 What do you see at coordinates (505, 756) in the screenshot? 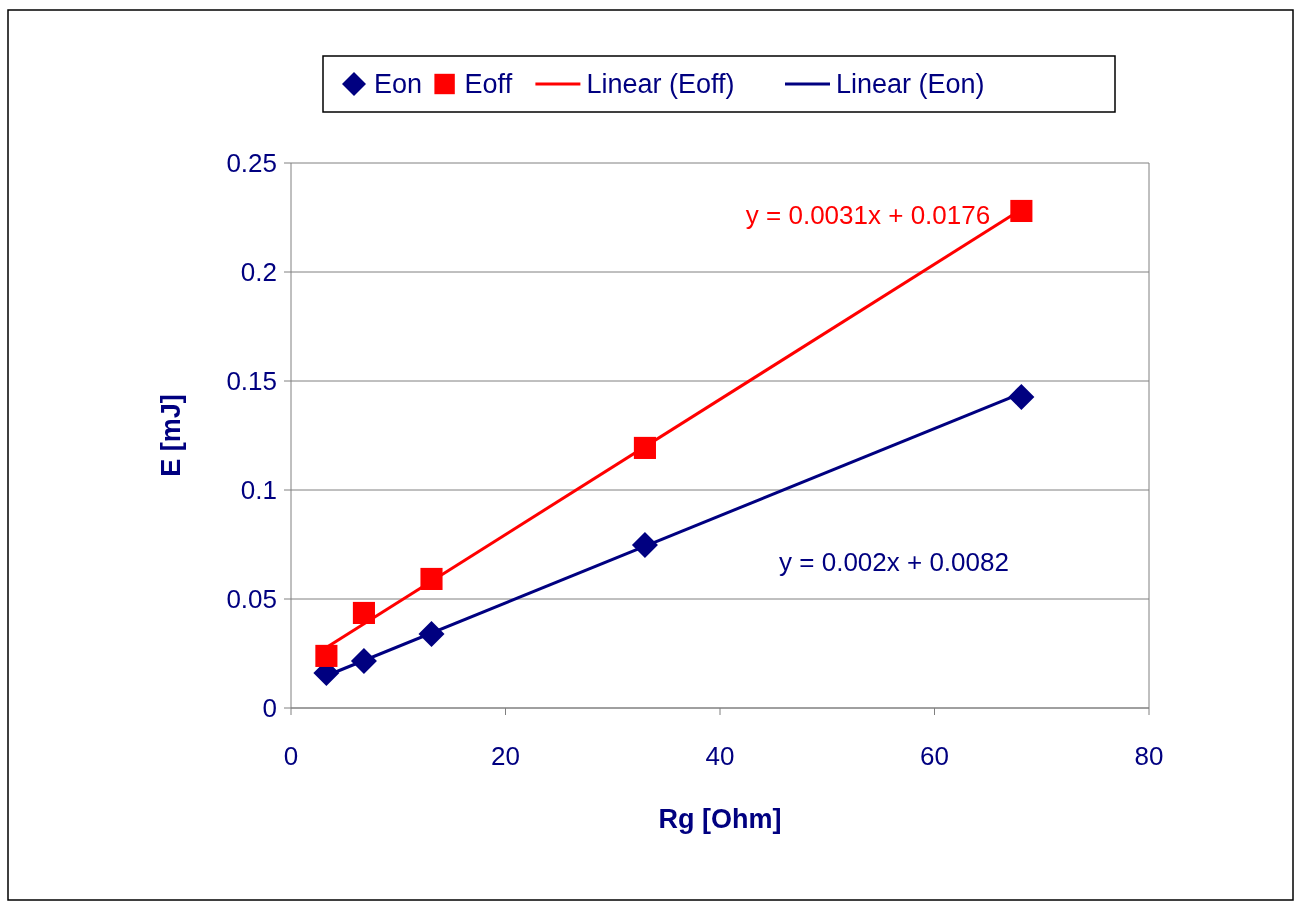
I see `x-tick-label: 20` at bounding box center [505, 756].